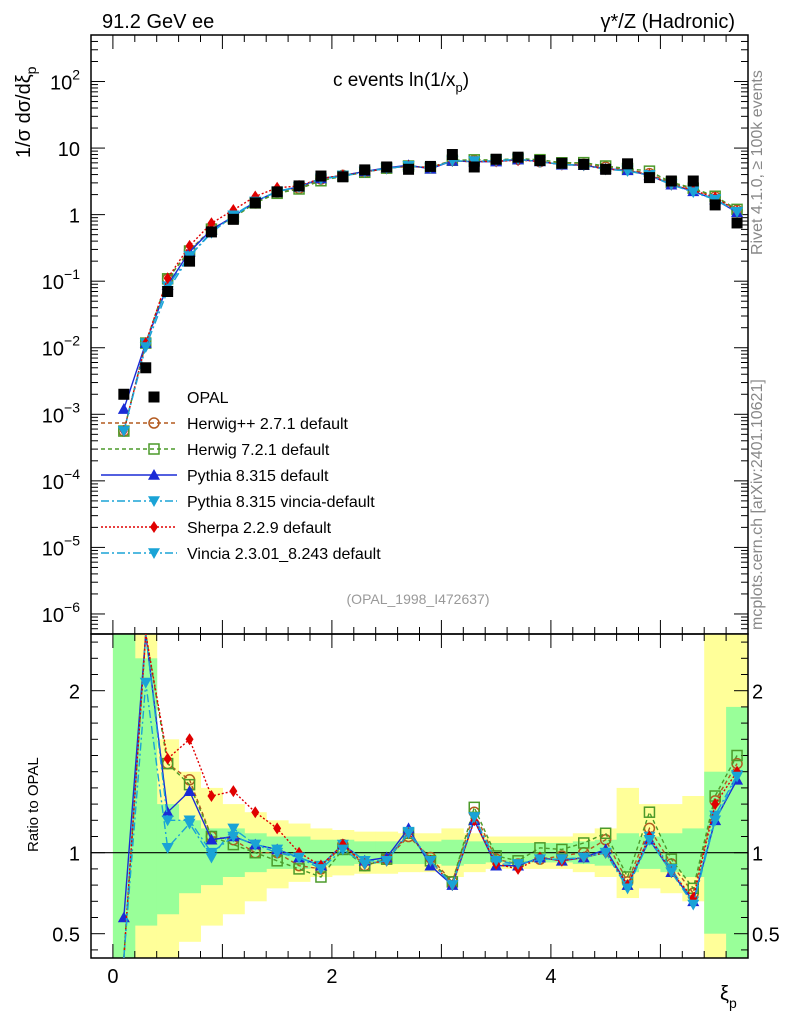 The width and height of the screenshot is (786, 1024). What do you see at coordinates (72, 407) in the screenshot?
I see `y-tick-label-exp: −3` at bounding box center [72, 407].